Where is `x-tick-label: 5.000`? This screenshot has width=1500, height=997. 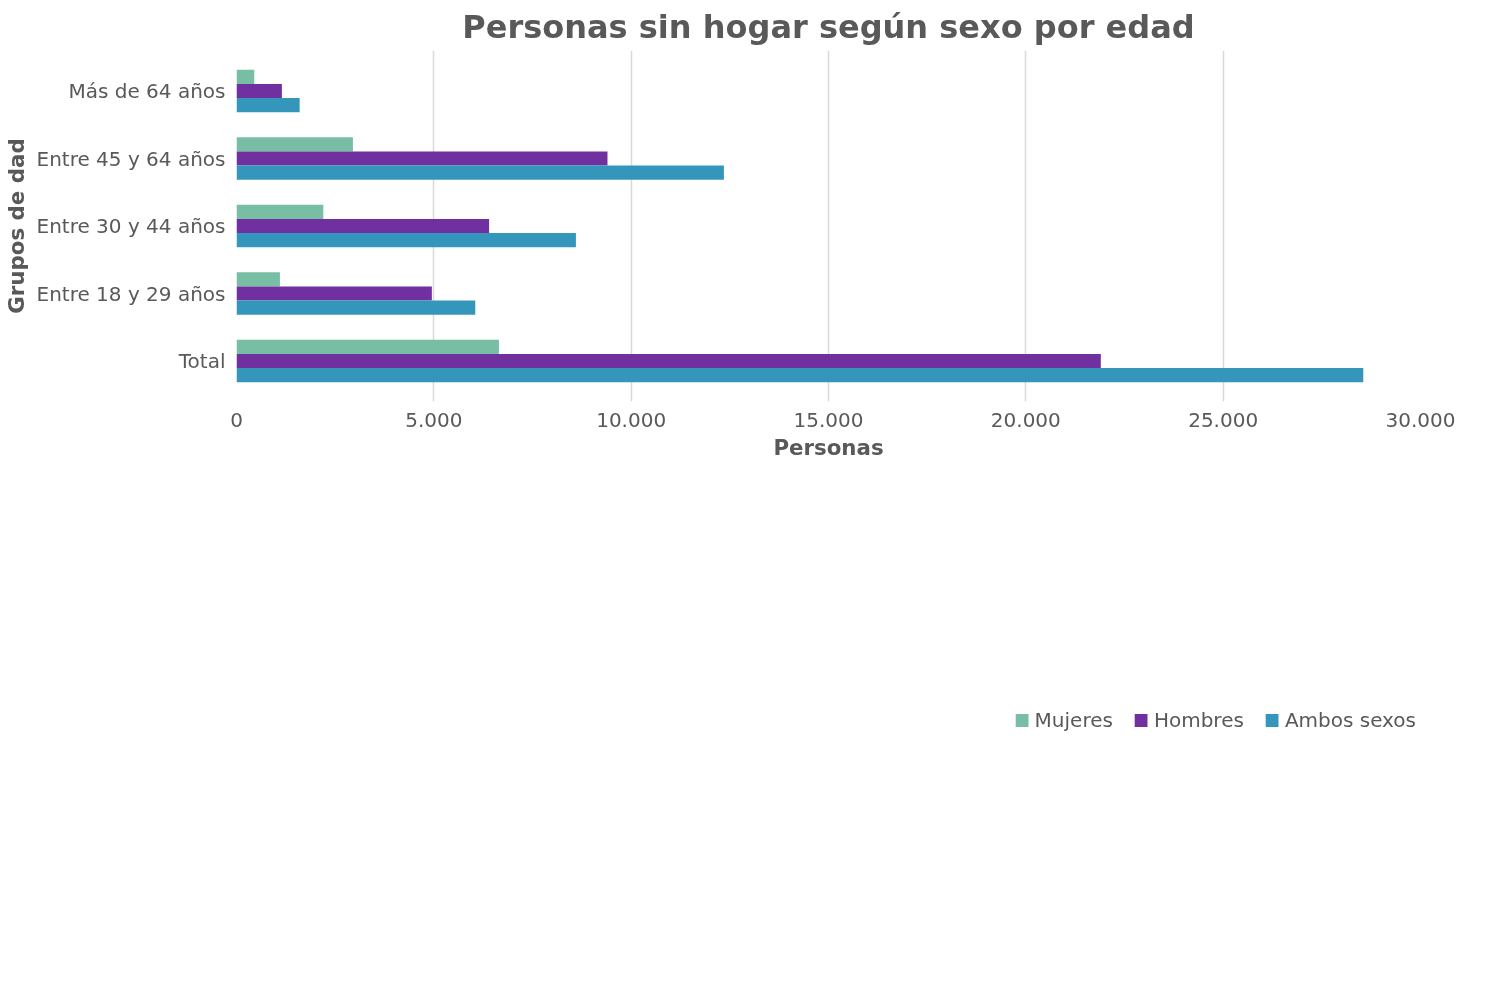
x-tick-label: 5.000 is located at coordinates (434, 419).